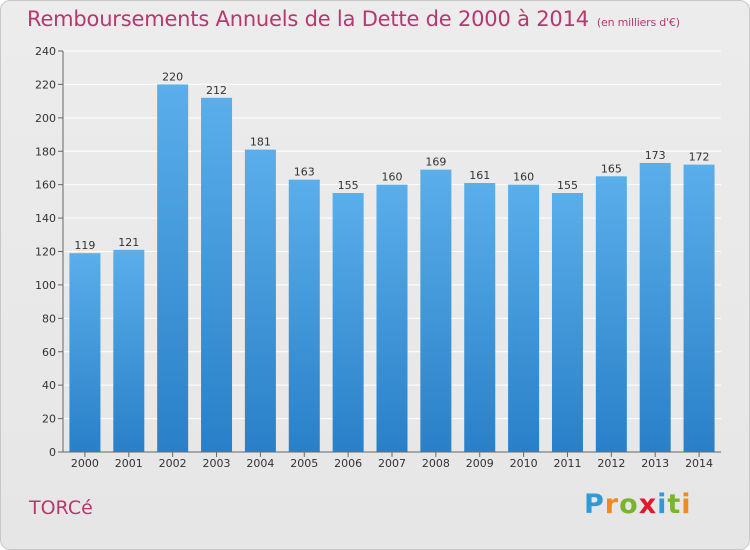 The height and width of the screenshot is (550, 750). I want to click on x-tick-label: 2005, so click(304, 463).